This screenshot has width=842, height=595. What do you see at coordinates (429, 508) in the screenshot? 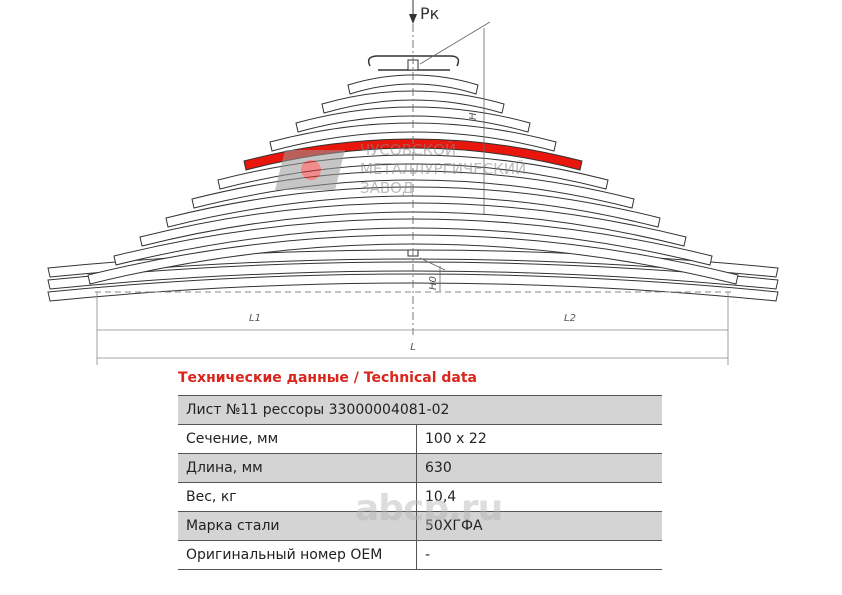
I see `watermark: abcp.ru` at bounding box center [429, 508].